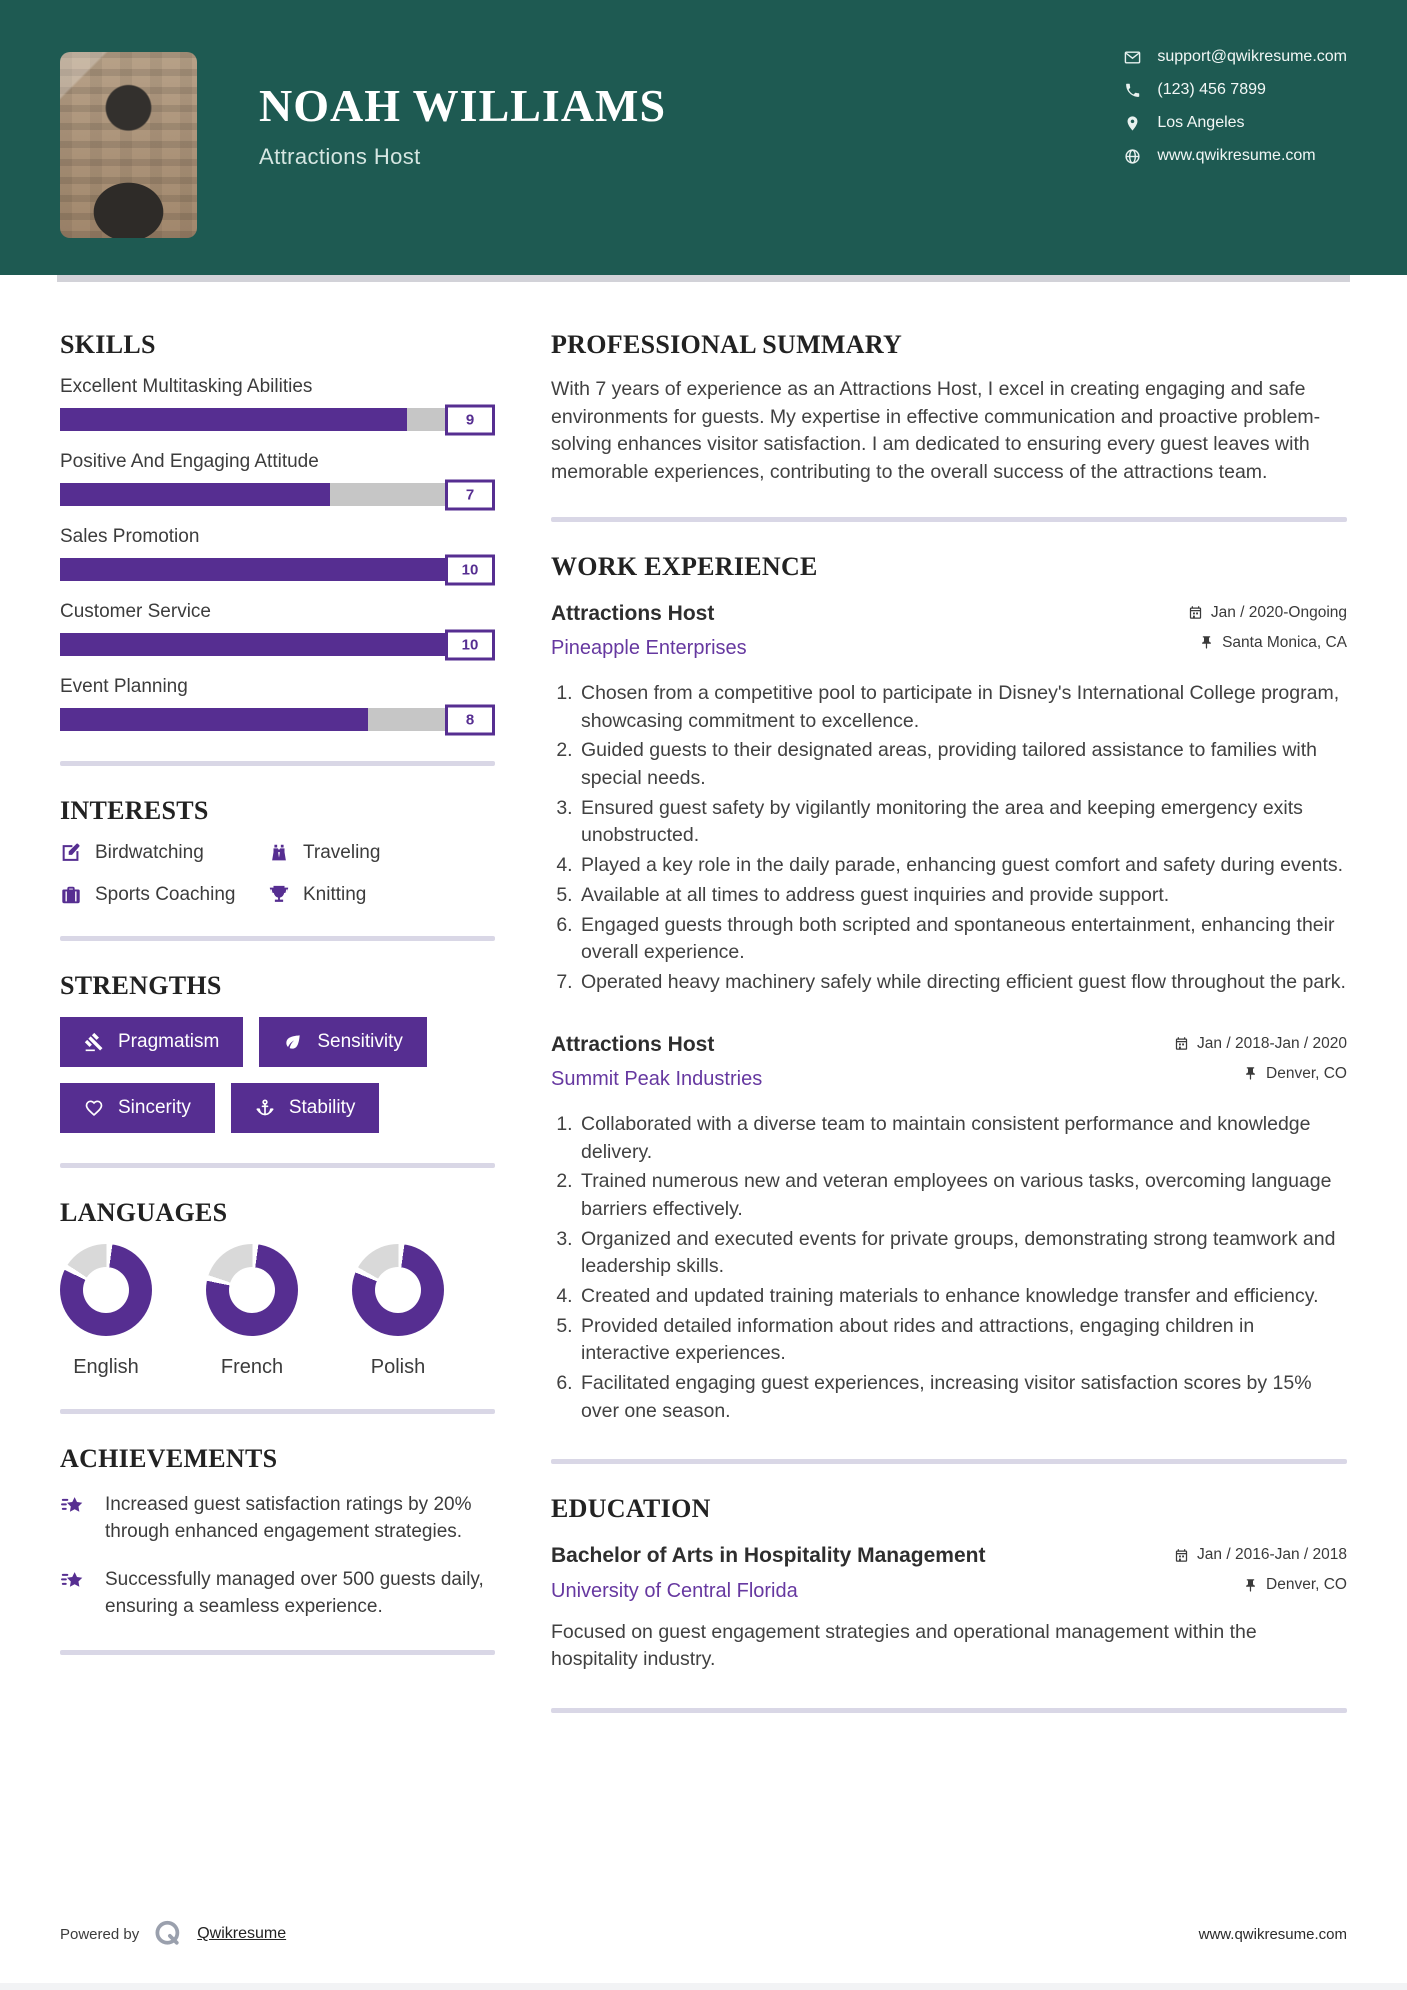  Describe the element at coordinates (1235, 57) in the screenshot. I see `contact-email: support@qwikresume.com` at that location.